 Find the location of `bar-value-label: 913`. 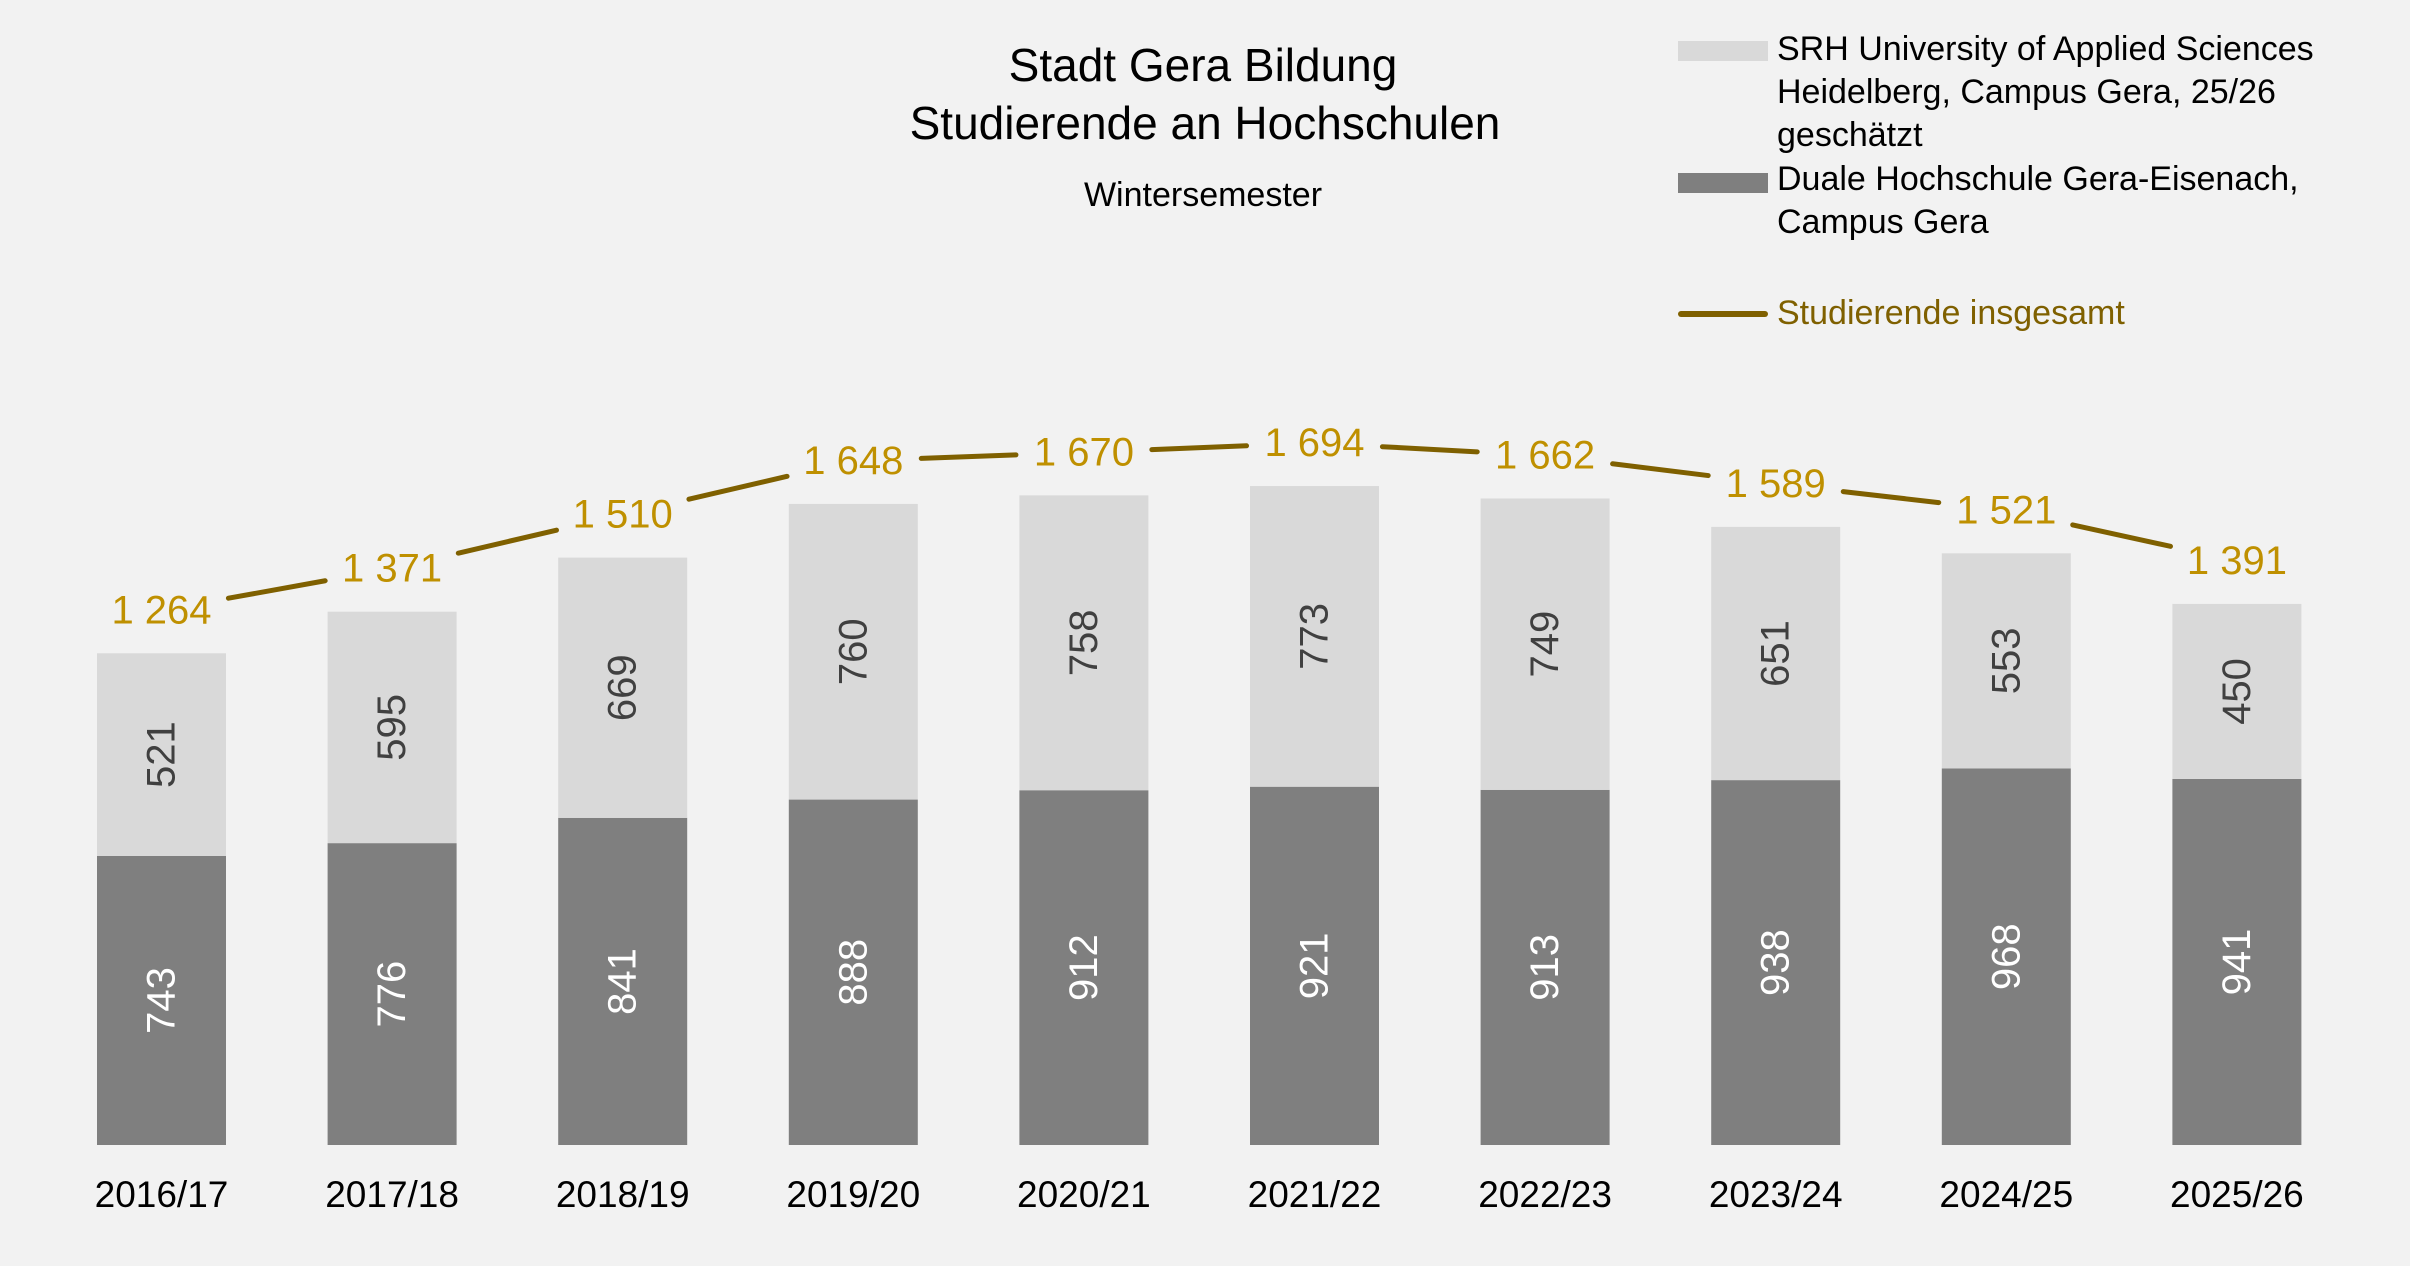

bar-value-label: 913 is located at coordinates (1545, 967).